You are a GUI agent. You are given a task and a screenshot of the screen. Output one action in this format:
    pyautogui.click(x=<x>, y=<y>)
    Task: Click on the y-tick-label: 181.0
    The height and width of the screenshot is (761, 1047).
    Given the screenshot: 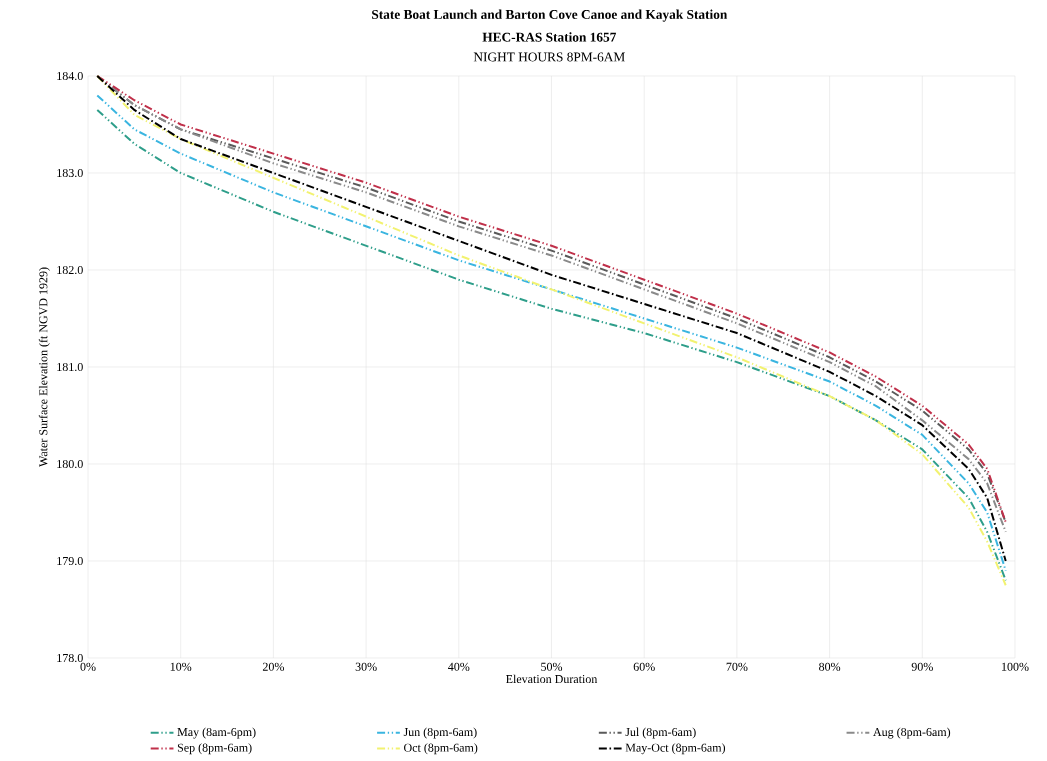 What is the action you would take?
    pyautogui.click(x=70, y=367)
    